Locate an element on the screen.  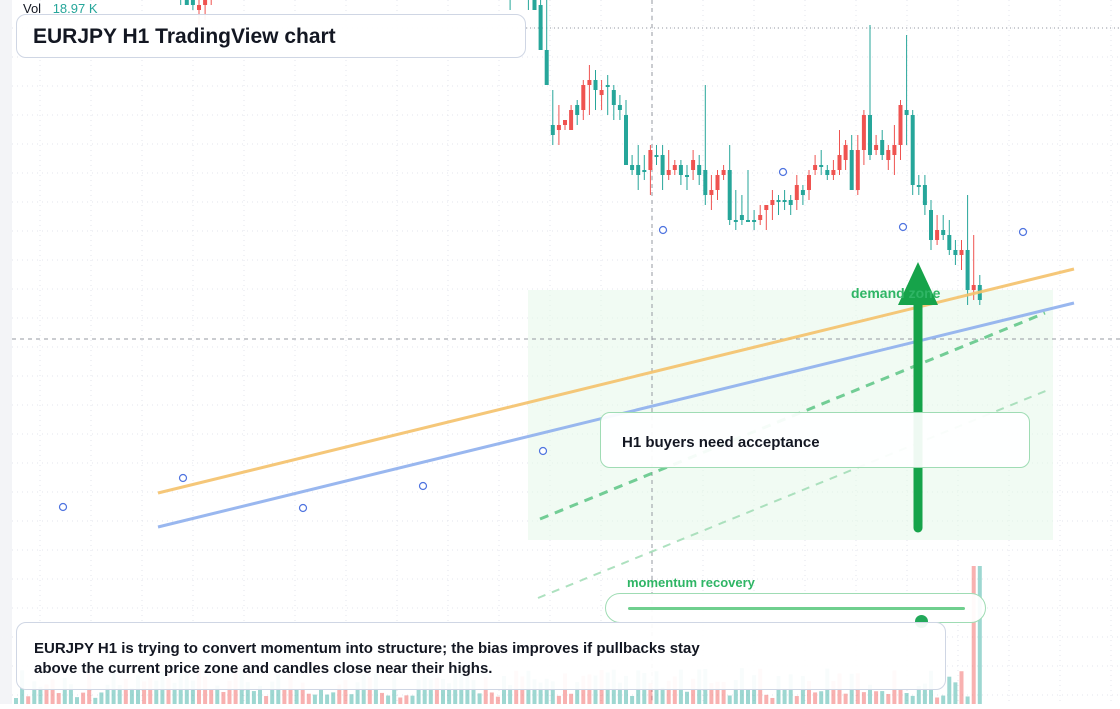
volume-readout: Vol 18.97 K is located at coordinates (60, 8).